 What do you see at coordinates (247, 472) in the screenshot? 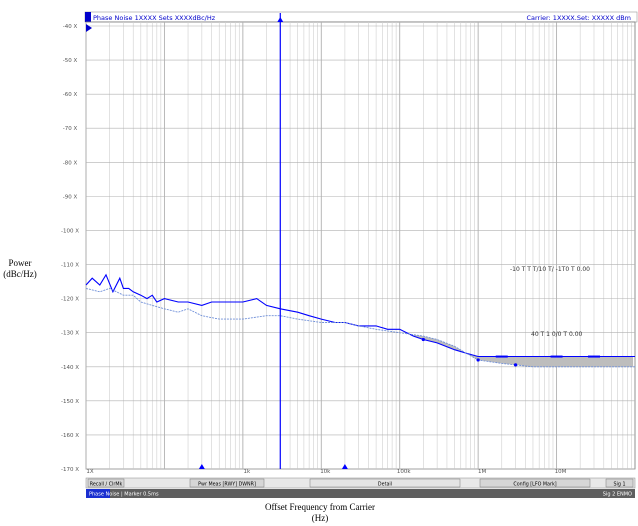
I see `x-tick-label: 1k` at bounding box center [247, 472].